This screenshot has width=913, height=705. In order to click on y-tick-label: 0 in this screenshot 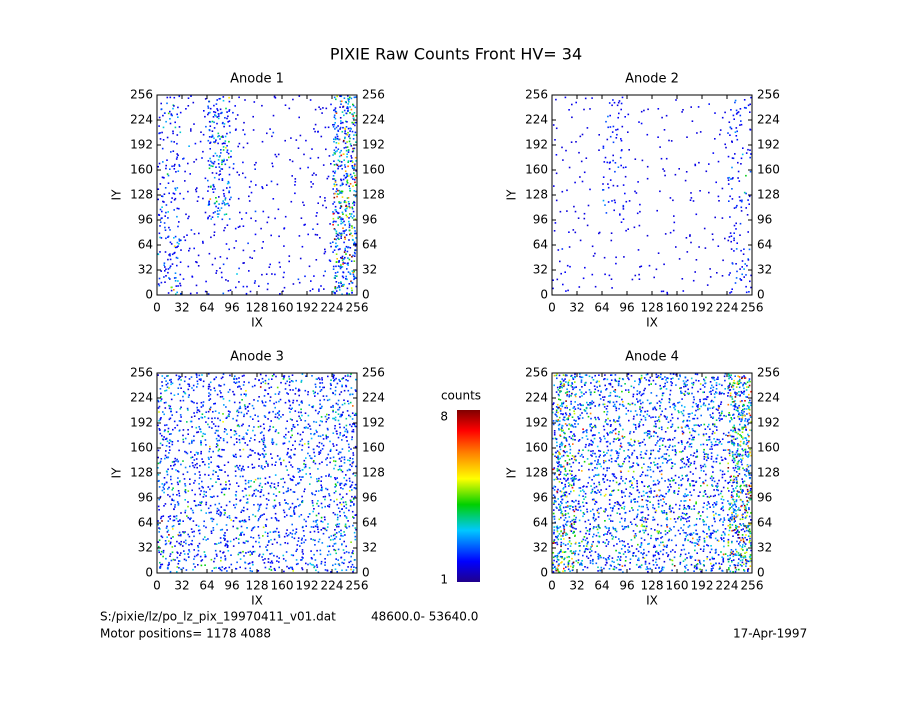, I will do `click(149, 573)`.